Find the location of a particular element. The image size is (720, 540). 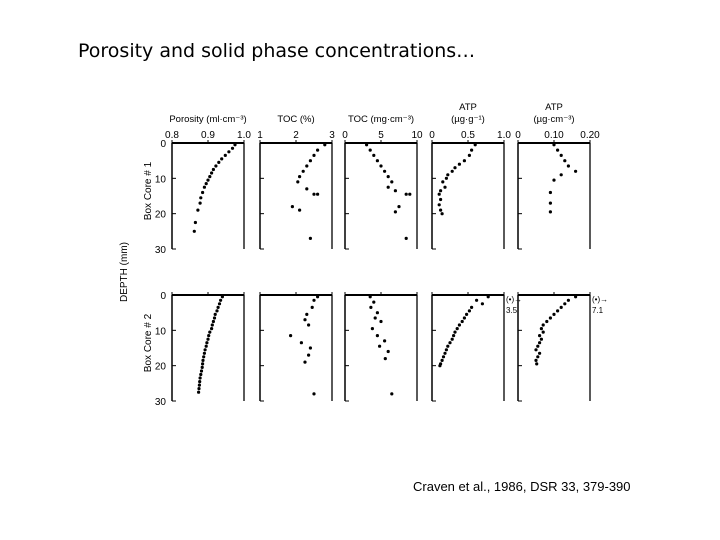

annotation-1-0: (•)→ is located at coordinates (600, 299).